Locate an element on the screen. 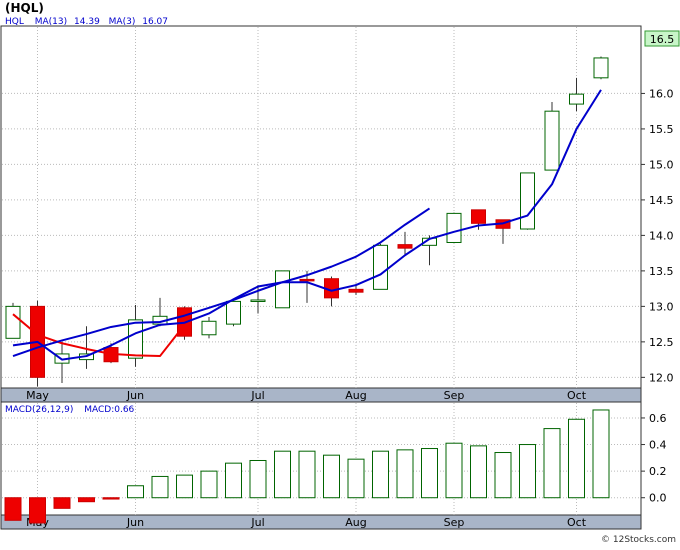 The image size is (680, 550). legend: HQL MA(13) 14.39 MA(3) 16.07 is located at coordinates (86, 22).